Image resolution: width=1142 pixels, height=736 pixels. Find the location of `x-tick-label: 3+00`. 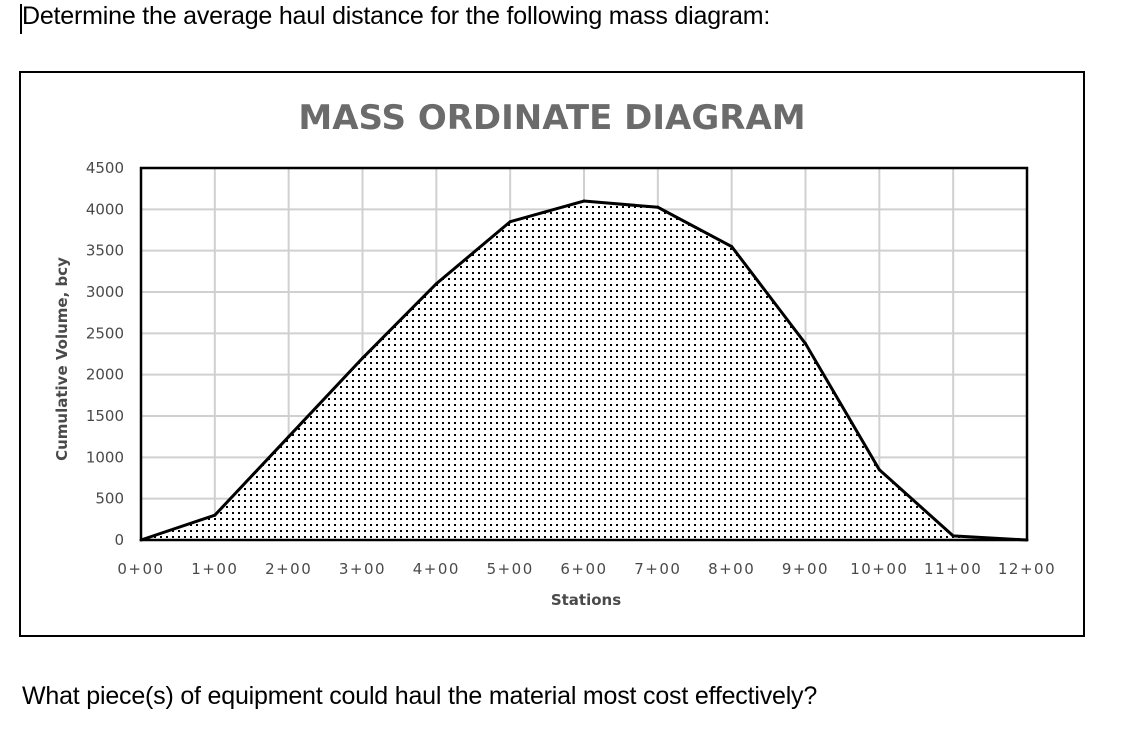

x-tick-label: 3+00 is located at coordinates (362, 569).